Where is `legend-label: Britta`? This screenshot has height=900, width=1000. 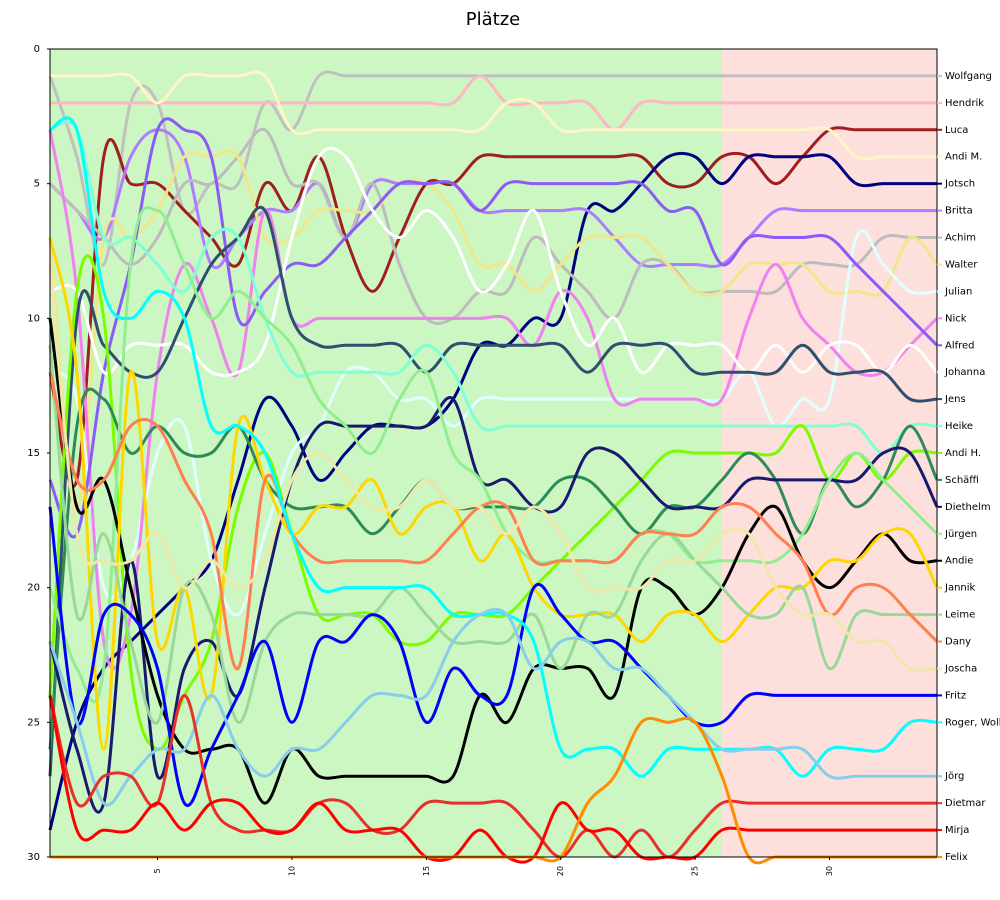 legend-label: Britta is located at coordinates (959, 211).